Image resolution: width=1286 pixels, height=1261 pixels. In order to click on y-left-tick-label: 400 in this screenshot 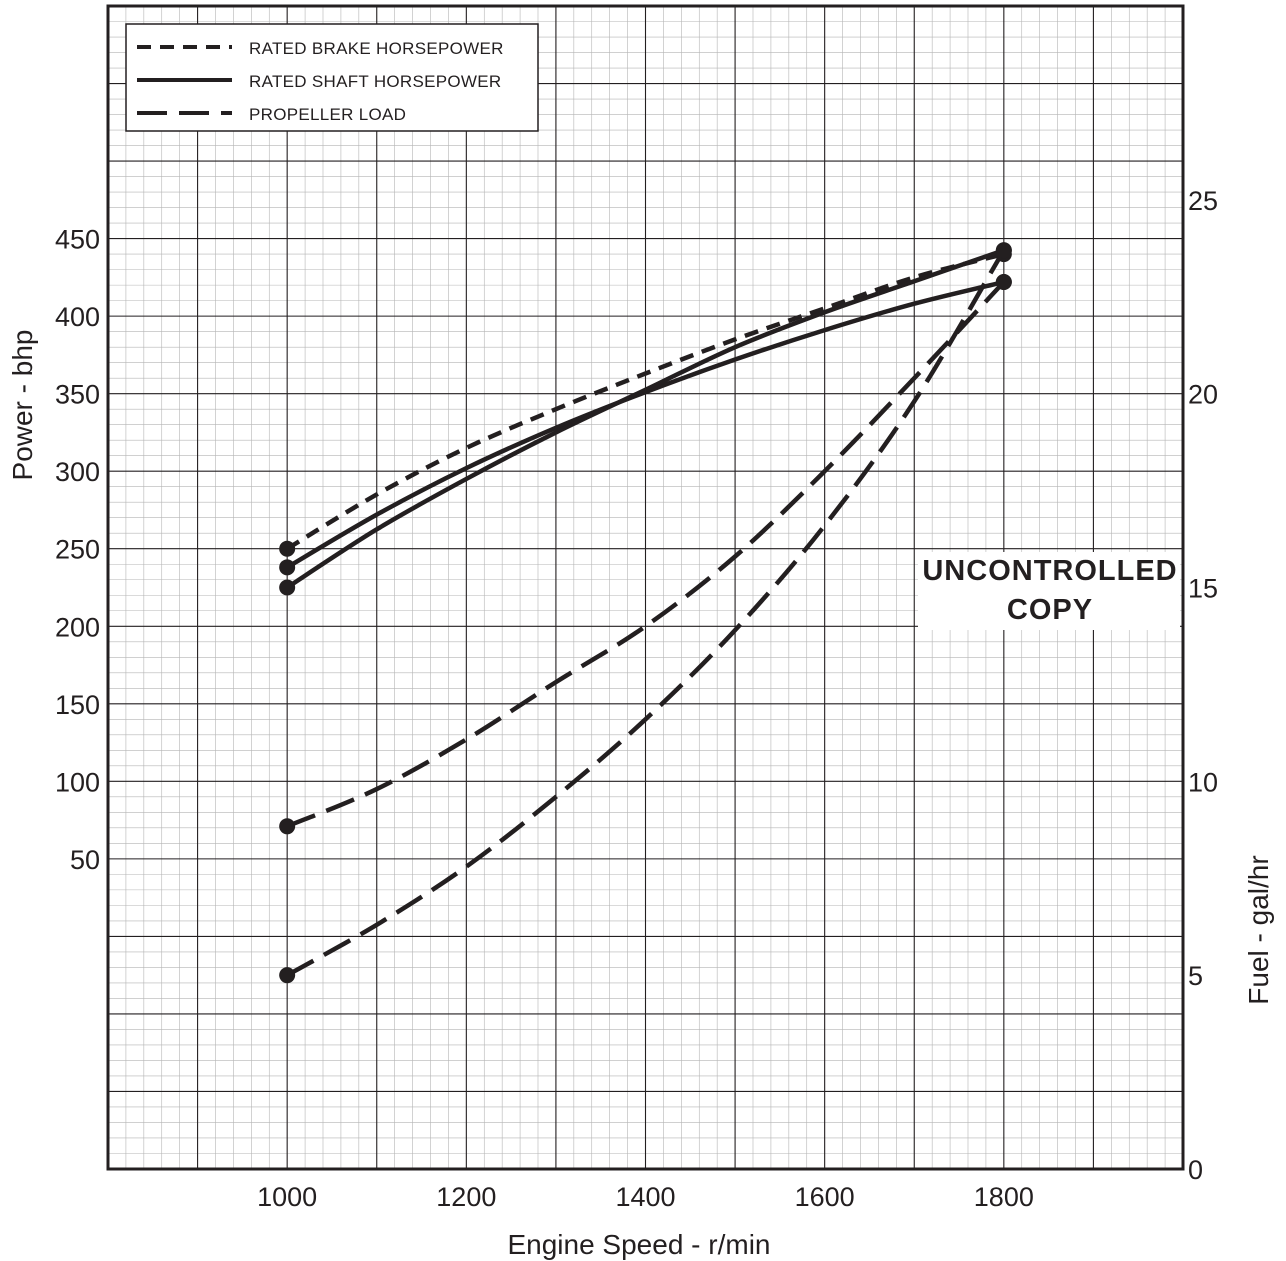, I will do `click(77, 317)`.